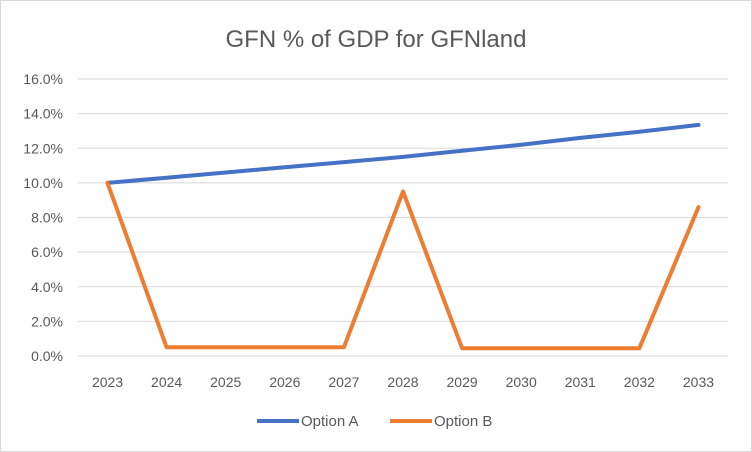  What do you see at coordinates (225, 382) in the screenshot?
I see `x-tick-label: 2025` at bounding box center [225, 382].